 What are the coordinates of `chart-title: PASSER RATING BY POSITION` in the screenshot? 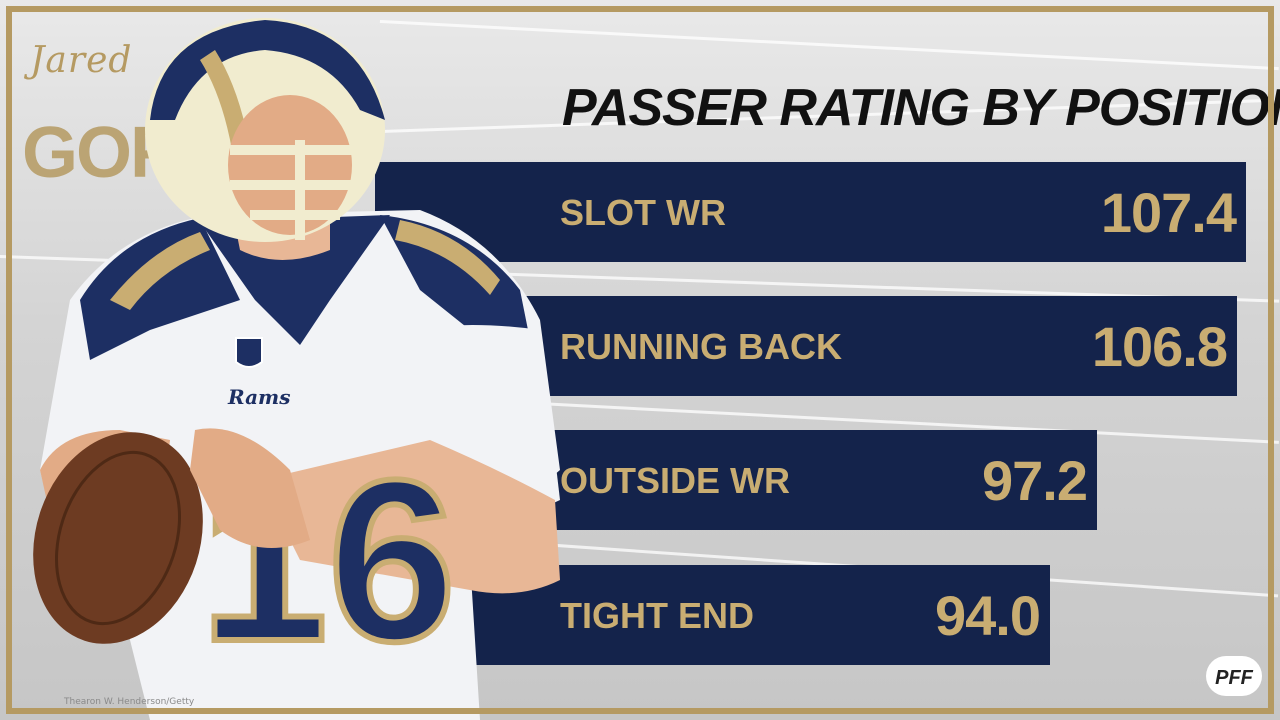 It's located at (921, 108).